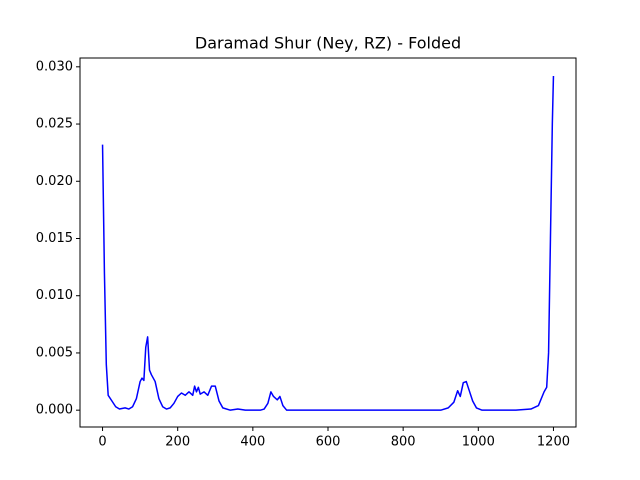  I want to click on y-tick-label: 0.025, so click(54, 124).